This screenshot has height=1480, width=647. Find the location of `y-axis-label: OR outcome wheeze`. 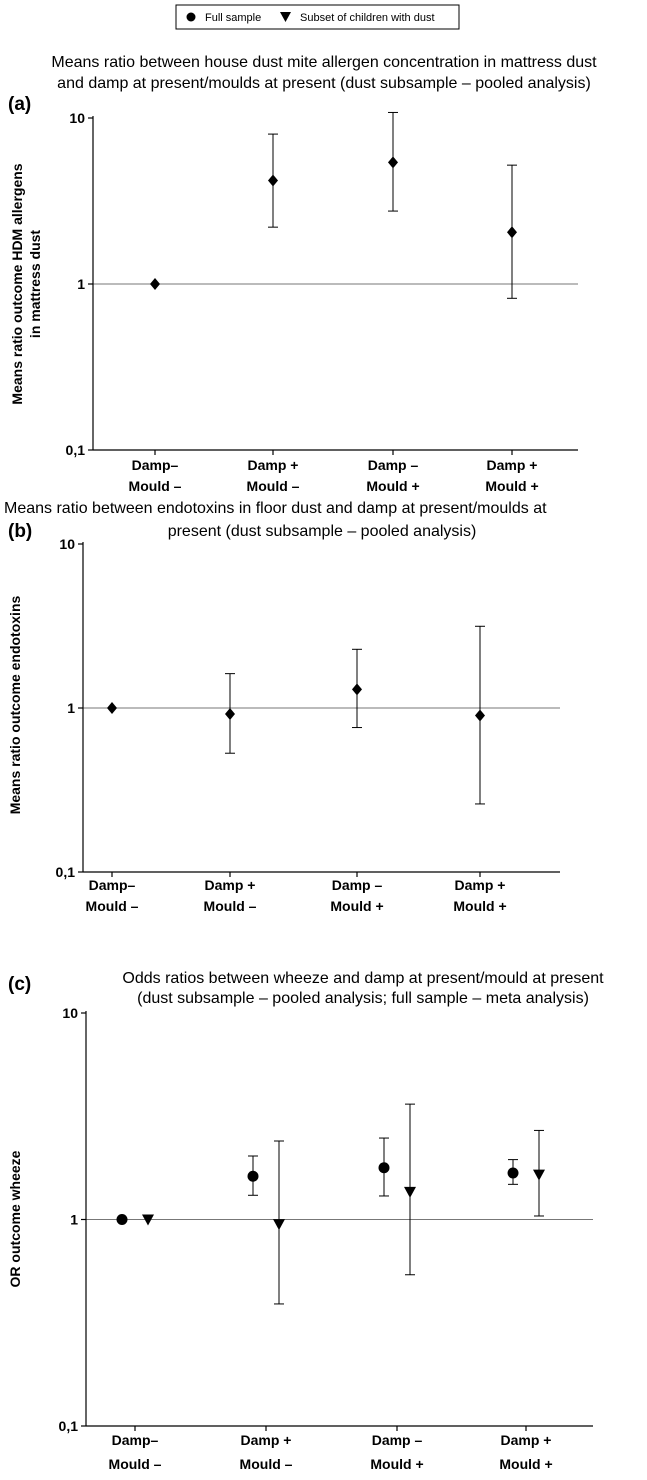

y-axis-label: OR outcome wheeze is located at coordinates (15, 1218).